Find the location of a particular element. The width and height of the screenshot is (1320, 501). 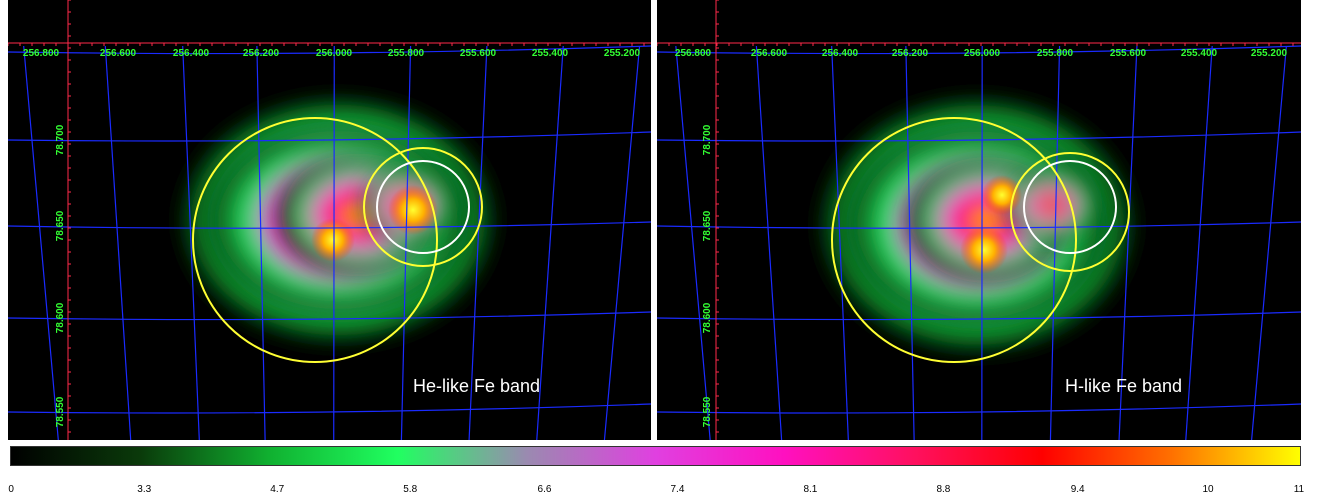

colorbar-tick-label: 5.8 is located at coordinates (410, 489).